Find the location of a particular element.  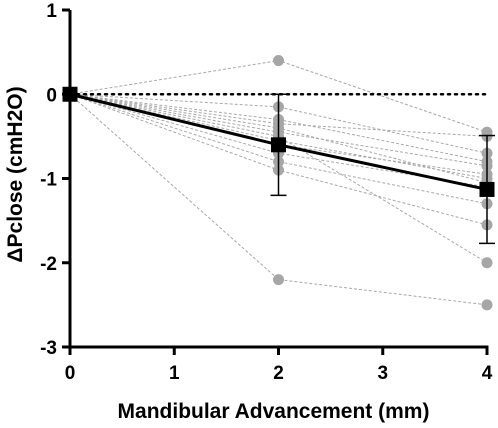

y-tick-label: 0 is located at coordinates (51, 95).